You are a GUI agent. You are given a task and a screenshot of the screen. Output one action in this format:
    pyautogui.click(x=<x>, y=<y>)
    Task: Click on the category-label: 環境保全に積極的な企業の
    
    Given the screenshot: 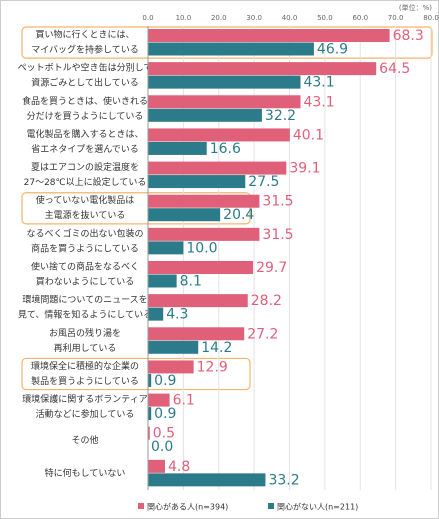 What is the action you would take?
    pyautogui.click(x=85, y=366)
    